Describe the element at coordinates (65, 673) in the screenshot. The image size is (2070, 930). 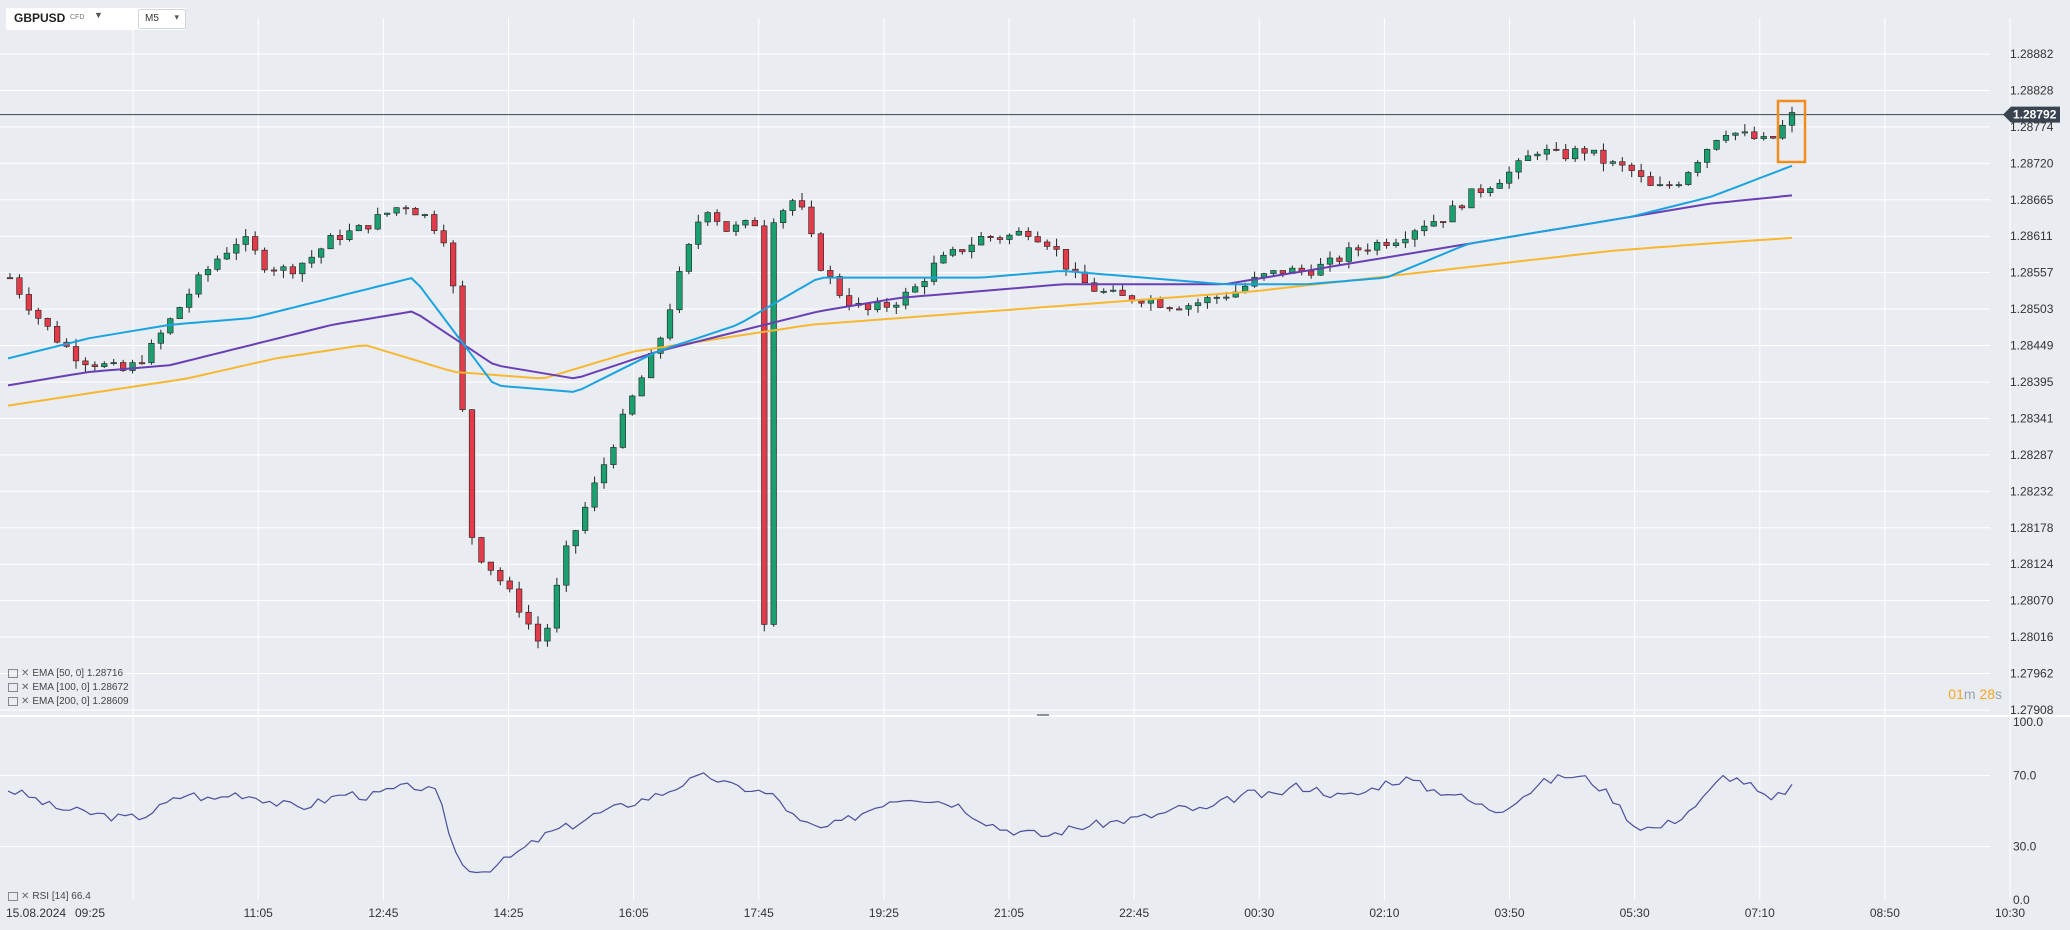
I see `legend-ema-50: ✕ EMA [50, 0] 1.28716` at that location.